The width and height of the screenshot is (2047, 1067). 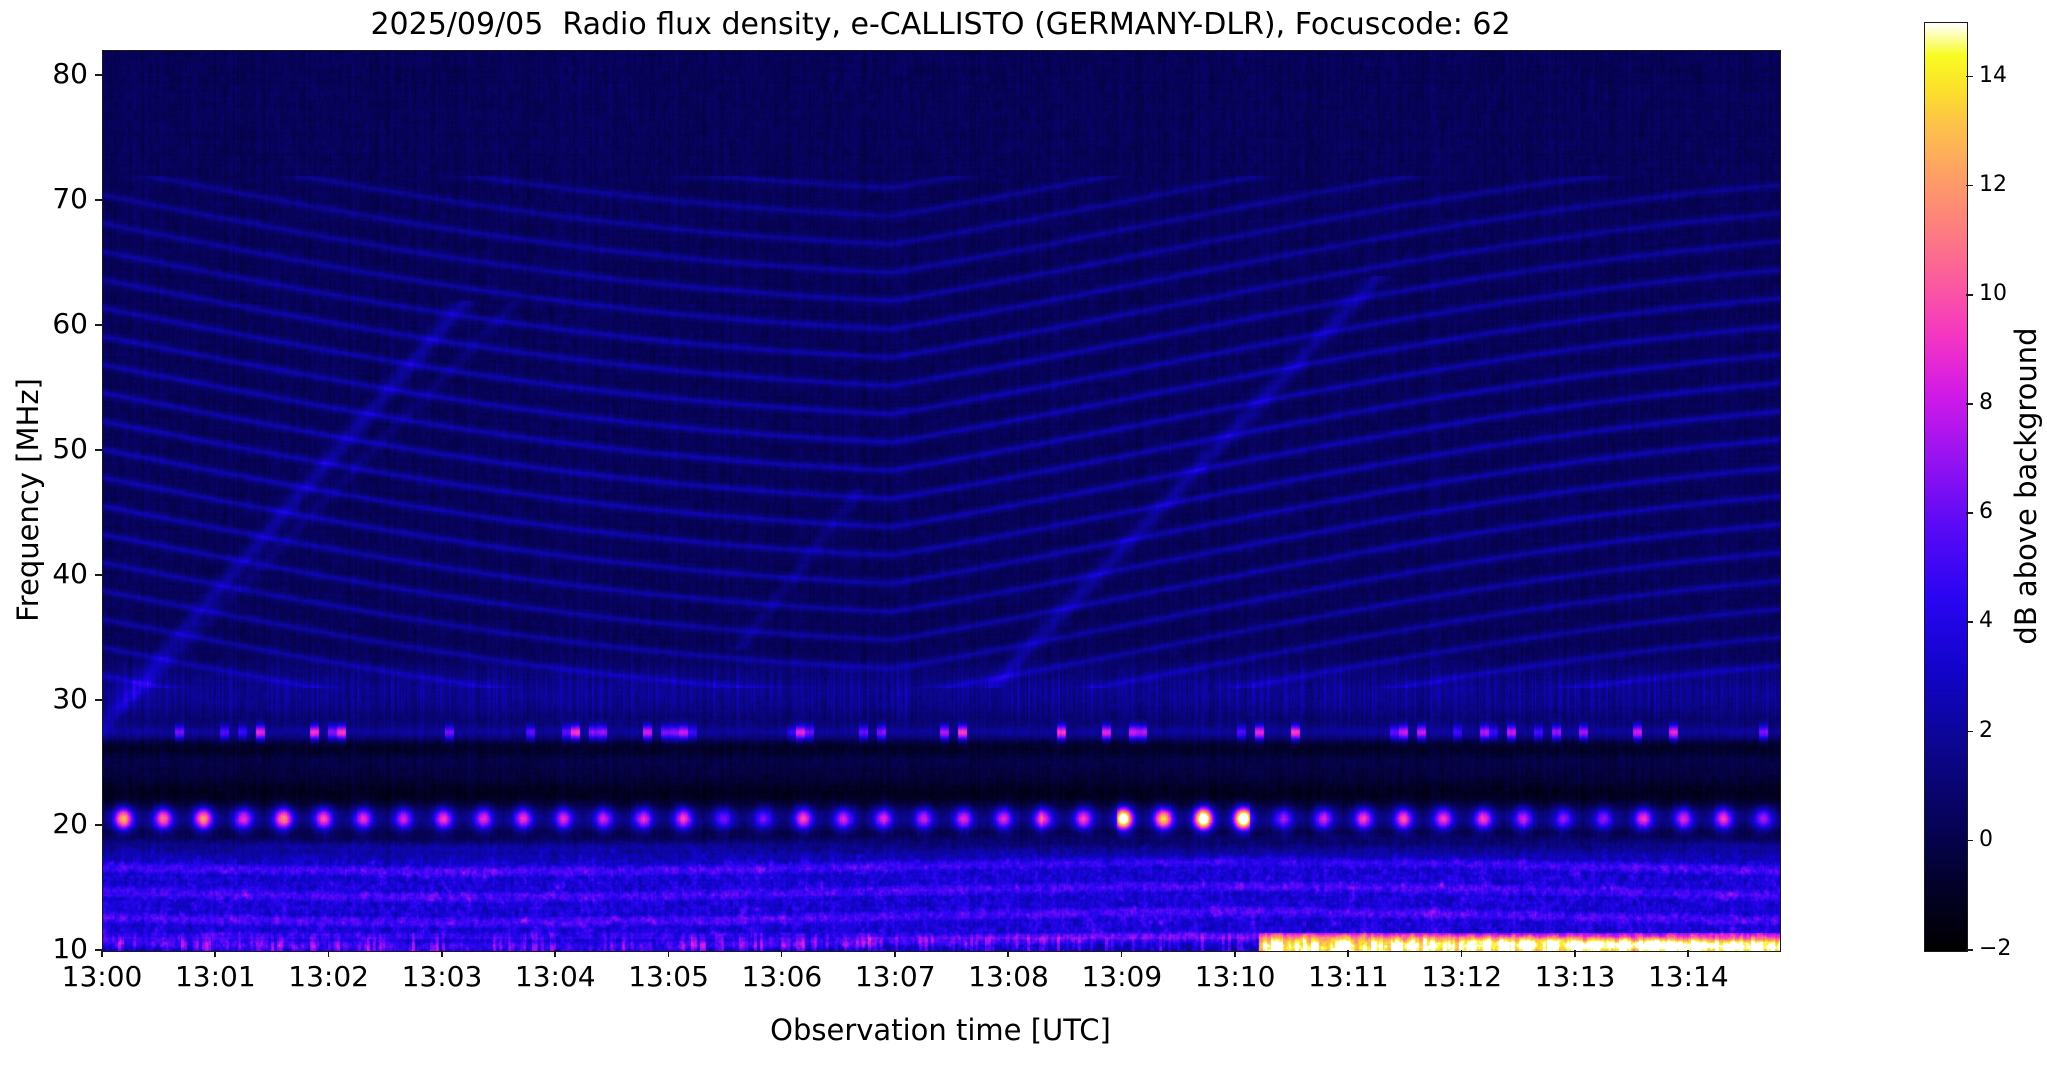 What do you see at coordinates (1575, 976) in the screenshot?
I see `x-tick-label: 13:13` at bounding box center [1575, 976].